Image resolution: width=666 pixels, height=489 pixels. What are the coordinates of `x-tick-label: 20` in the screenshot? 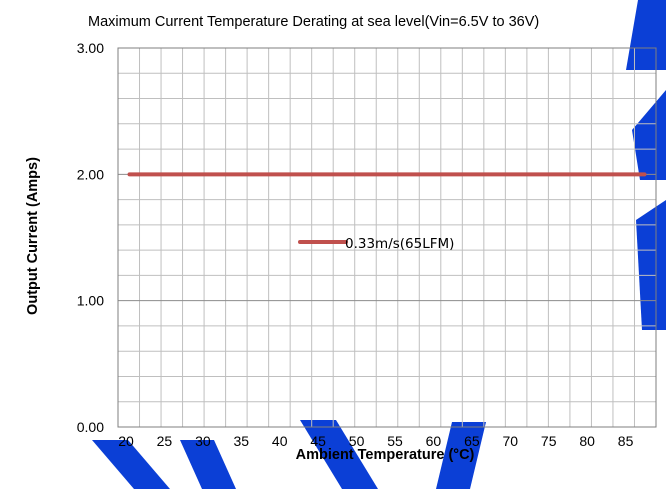 It's located at (126, 441).